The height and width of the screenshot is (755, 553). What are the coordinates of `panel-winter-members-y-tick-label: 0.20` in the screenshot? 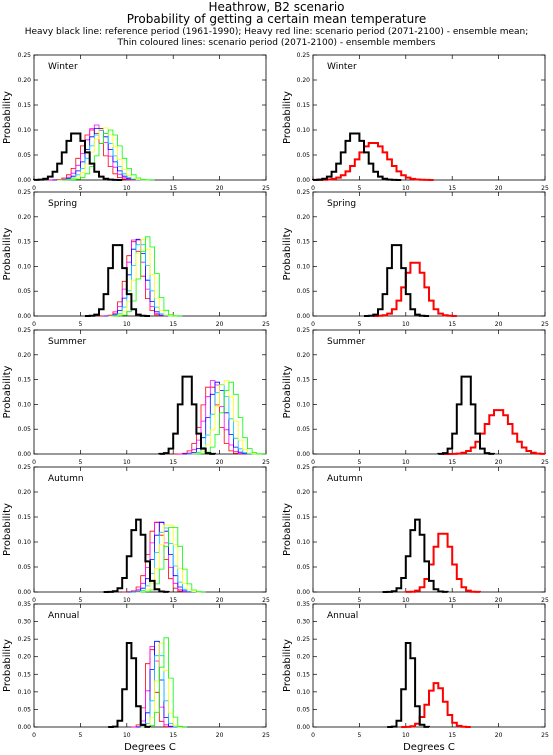 It's located at (25, 80).